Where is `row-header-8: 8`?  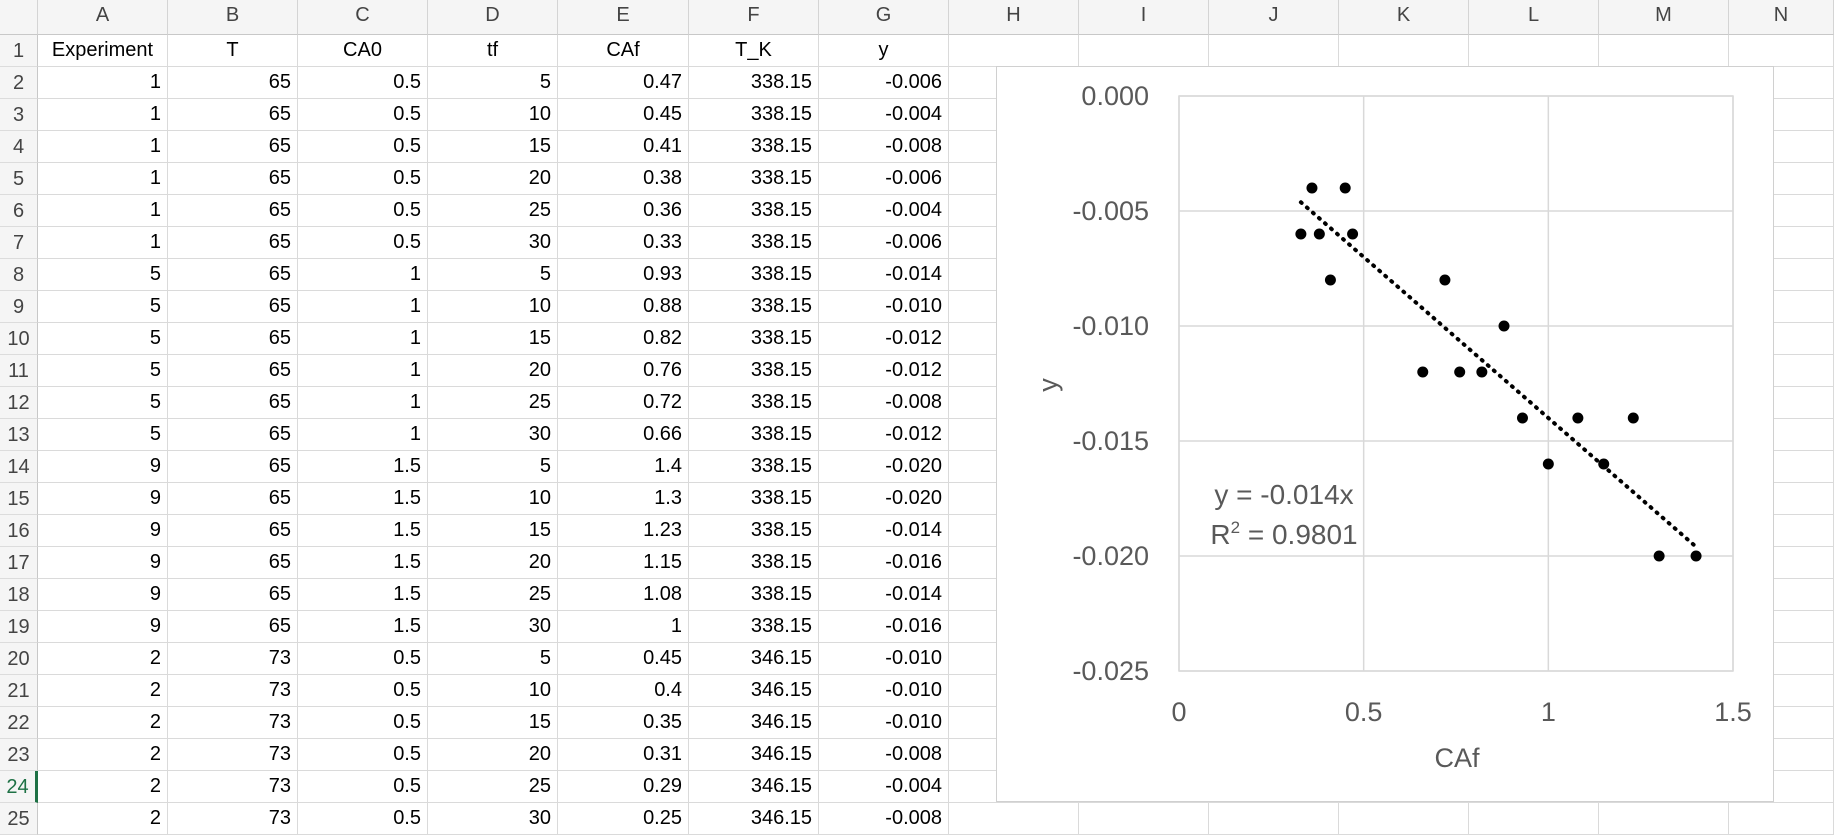 row-header-8: 8 is located at coordinates (19, 275).